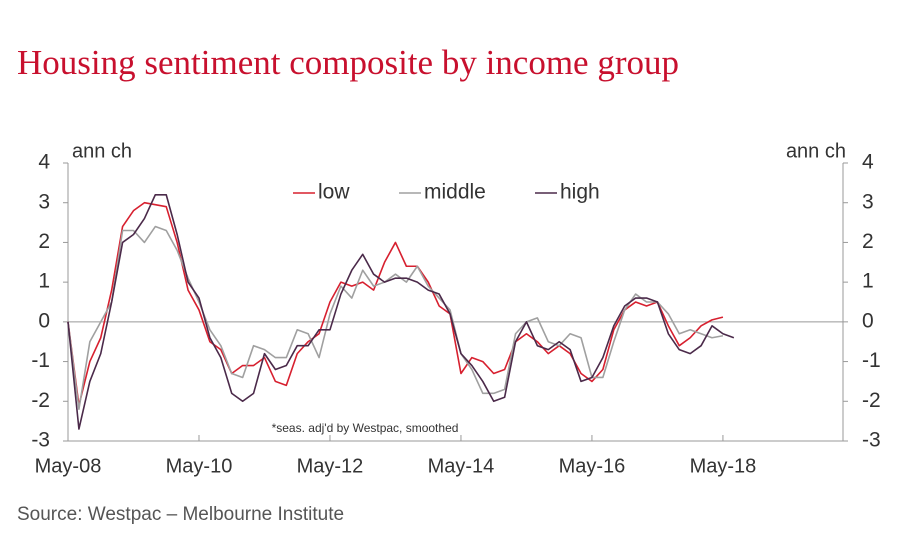 This screenshot has width=912, height=550. I want to click on y-tick-label: -1, so click(40, 360).